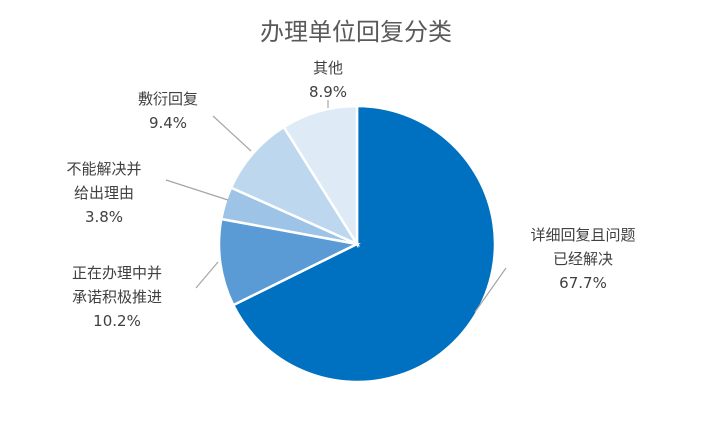 The width and height of the screenshot is (713, 421). I want to click on data-label-line: 敷衍回复, so click(168, 99).